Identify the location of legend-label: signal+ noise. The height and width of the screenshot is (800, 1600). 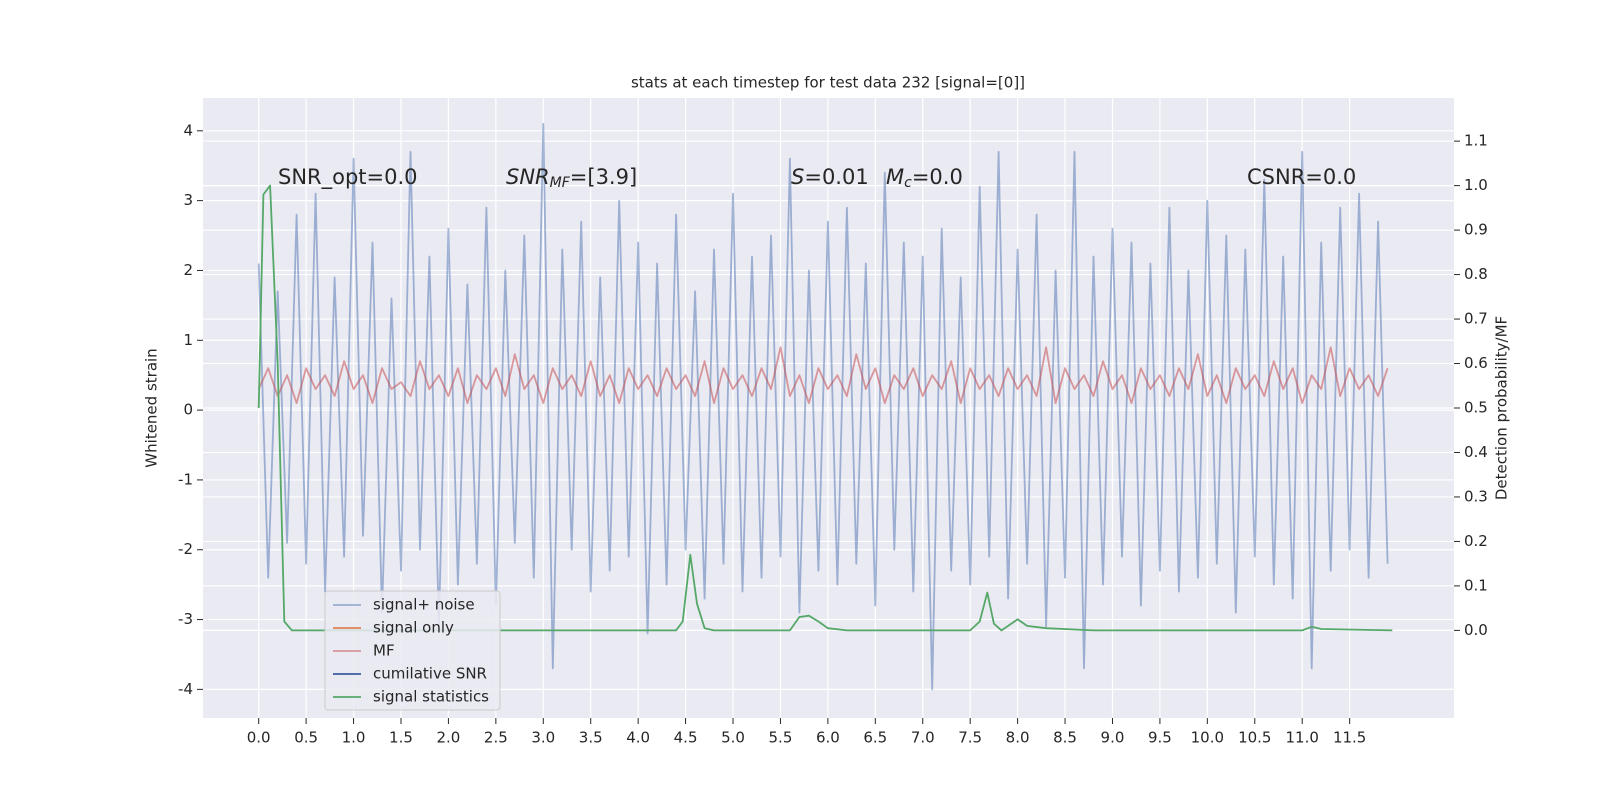
(424, 605).